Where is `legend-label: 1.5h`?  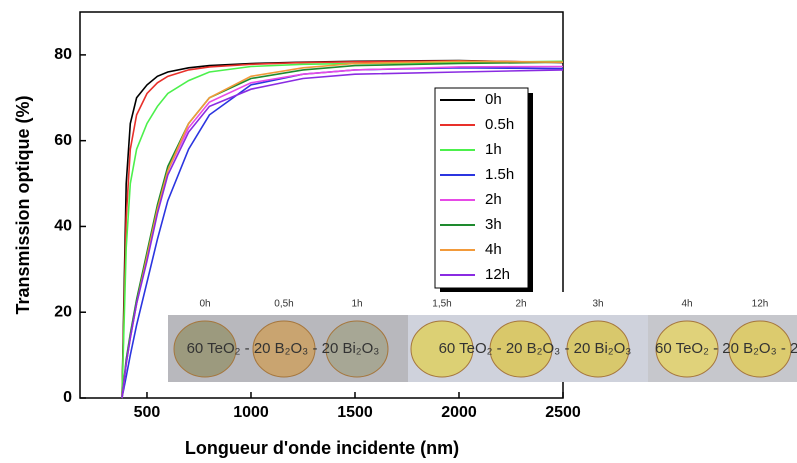
legend-label: 1.5h is located at coordinates (499, 174).